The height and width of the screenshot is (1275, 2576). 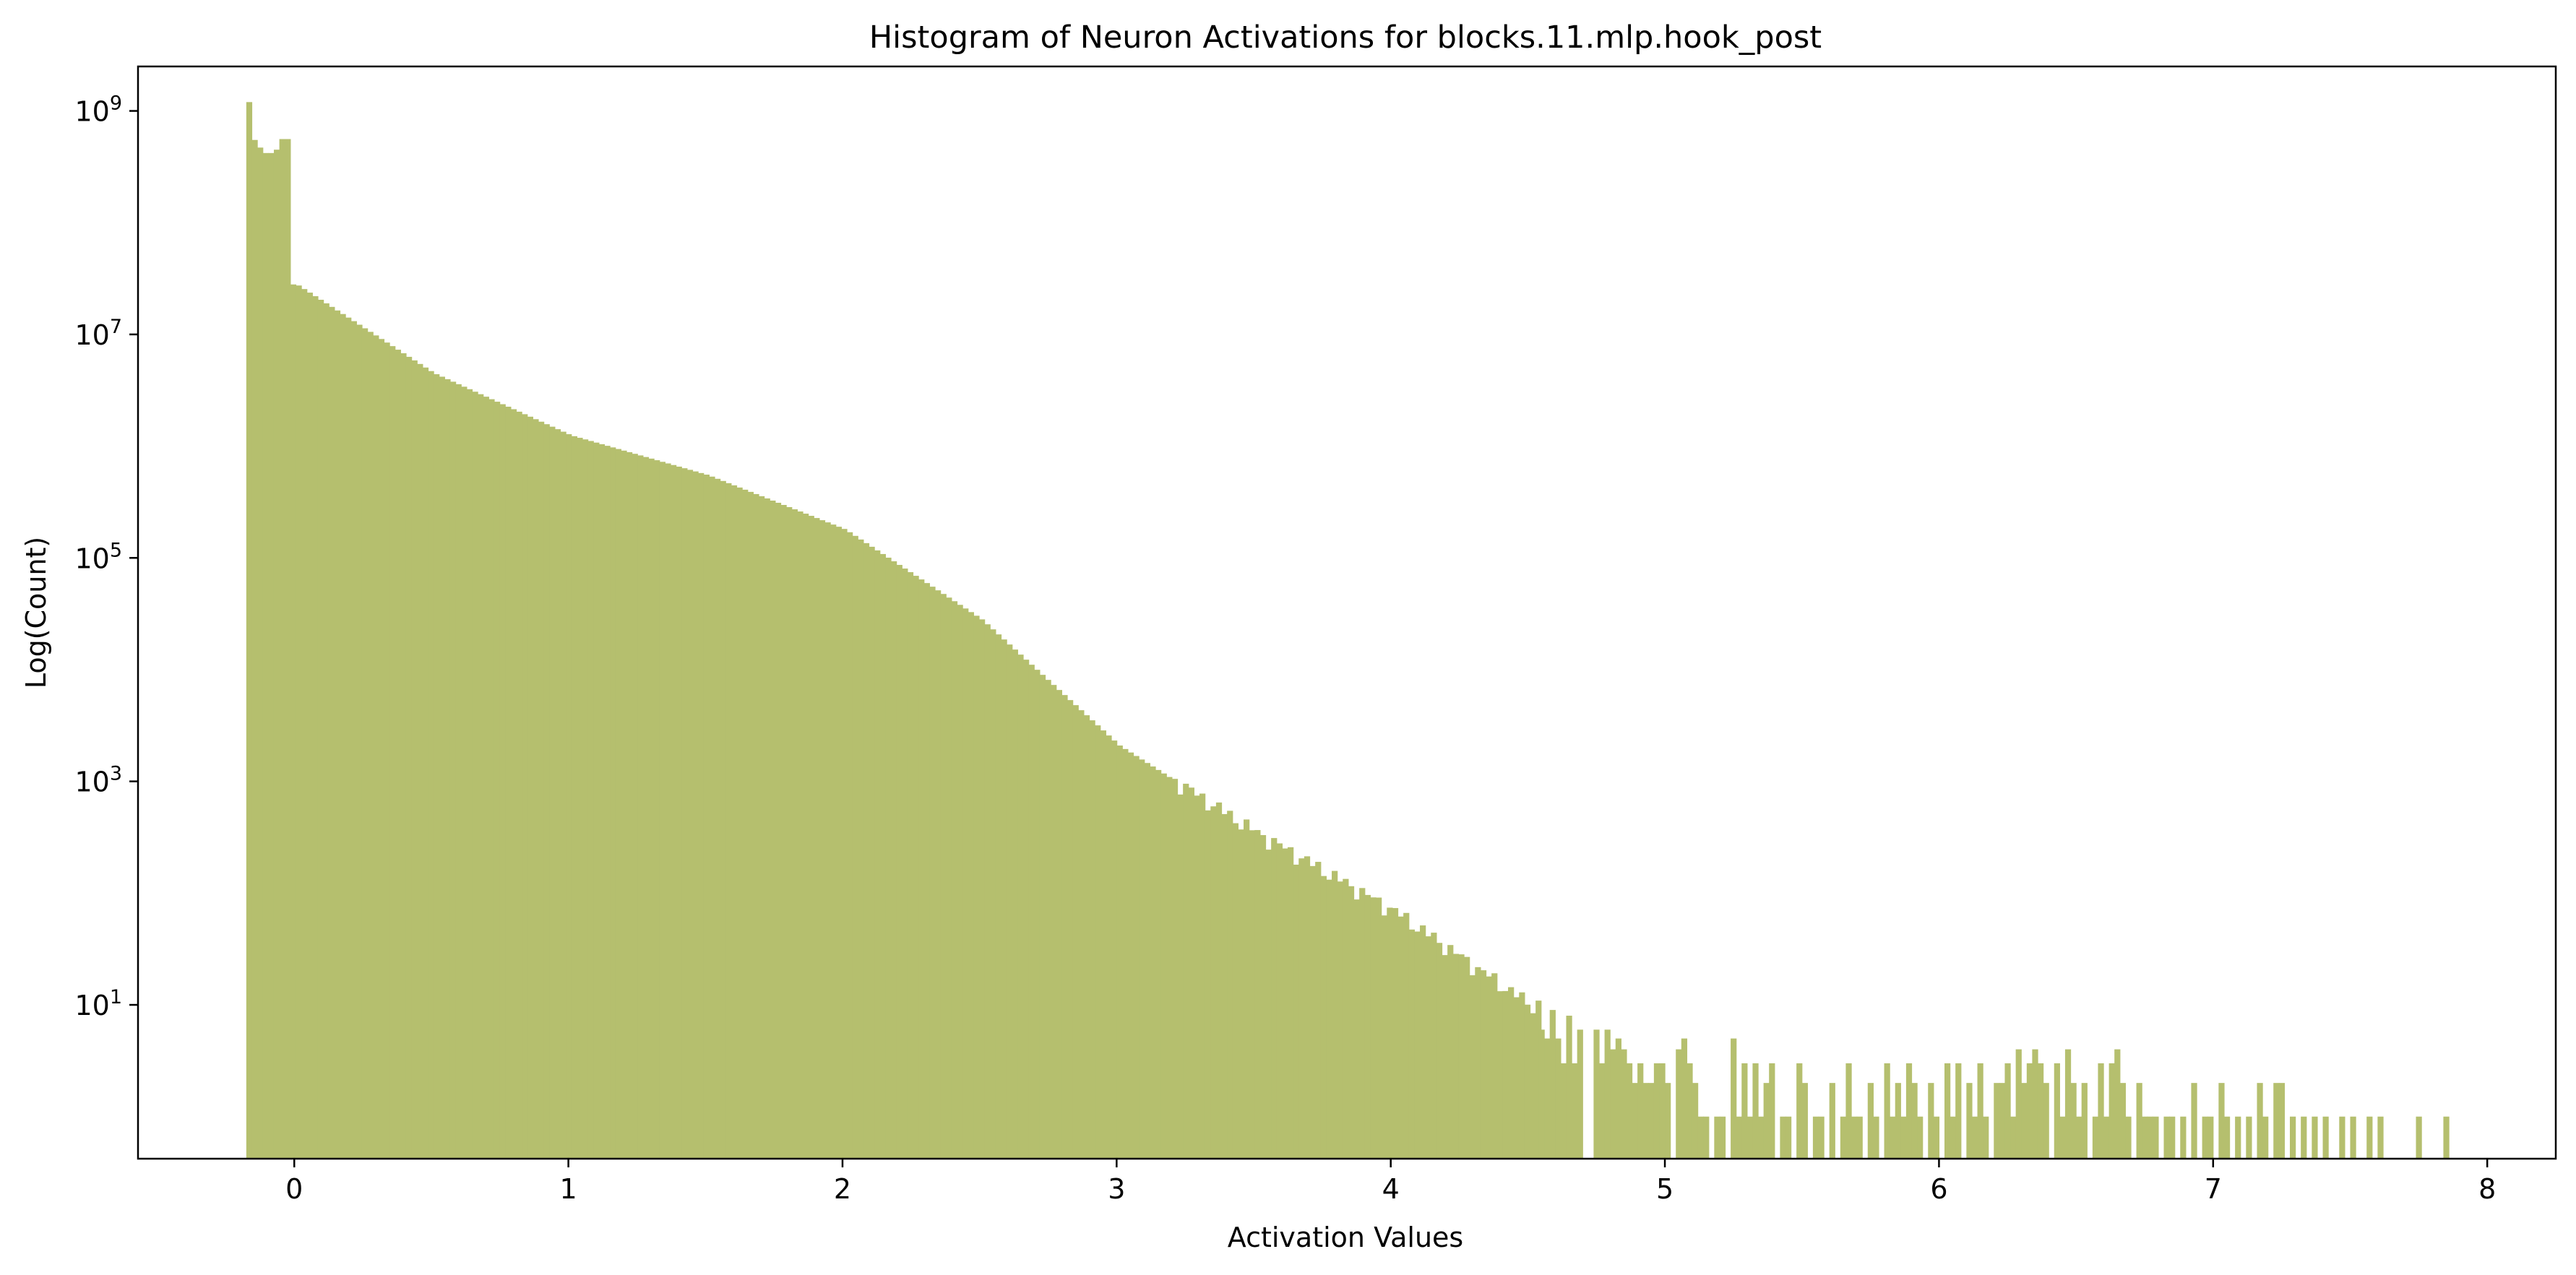 What do you see at coordinates (2213, 1189) in the screenshot?
I see `x-tick-label: 7` at bounding box center [2213, 1189].